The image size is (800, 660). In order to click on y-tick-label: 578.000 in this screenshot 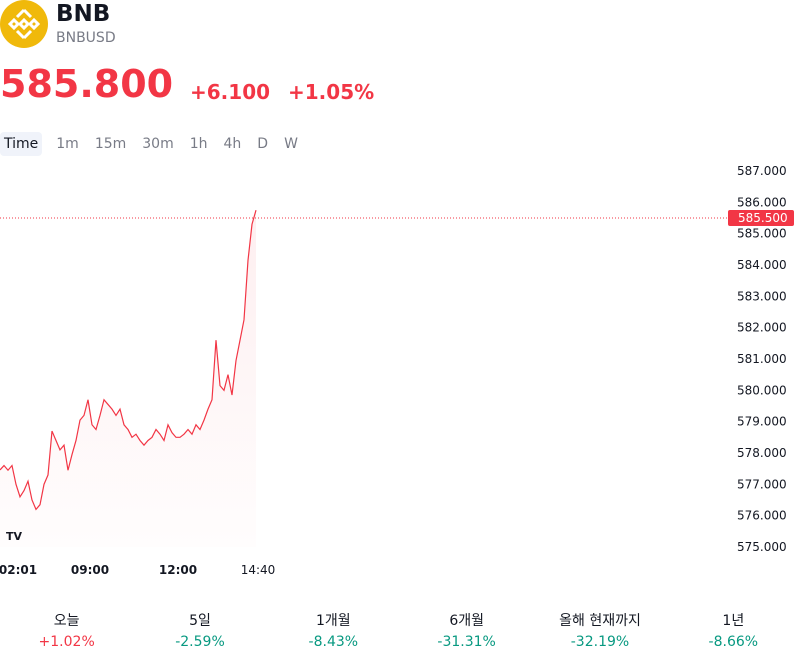, I will do `click(762, 453)`.